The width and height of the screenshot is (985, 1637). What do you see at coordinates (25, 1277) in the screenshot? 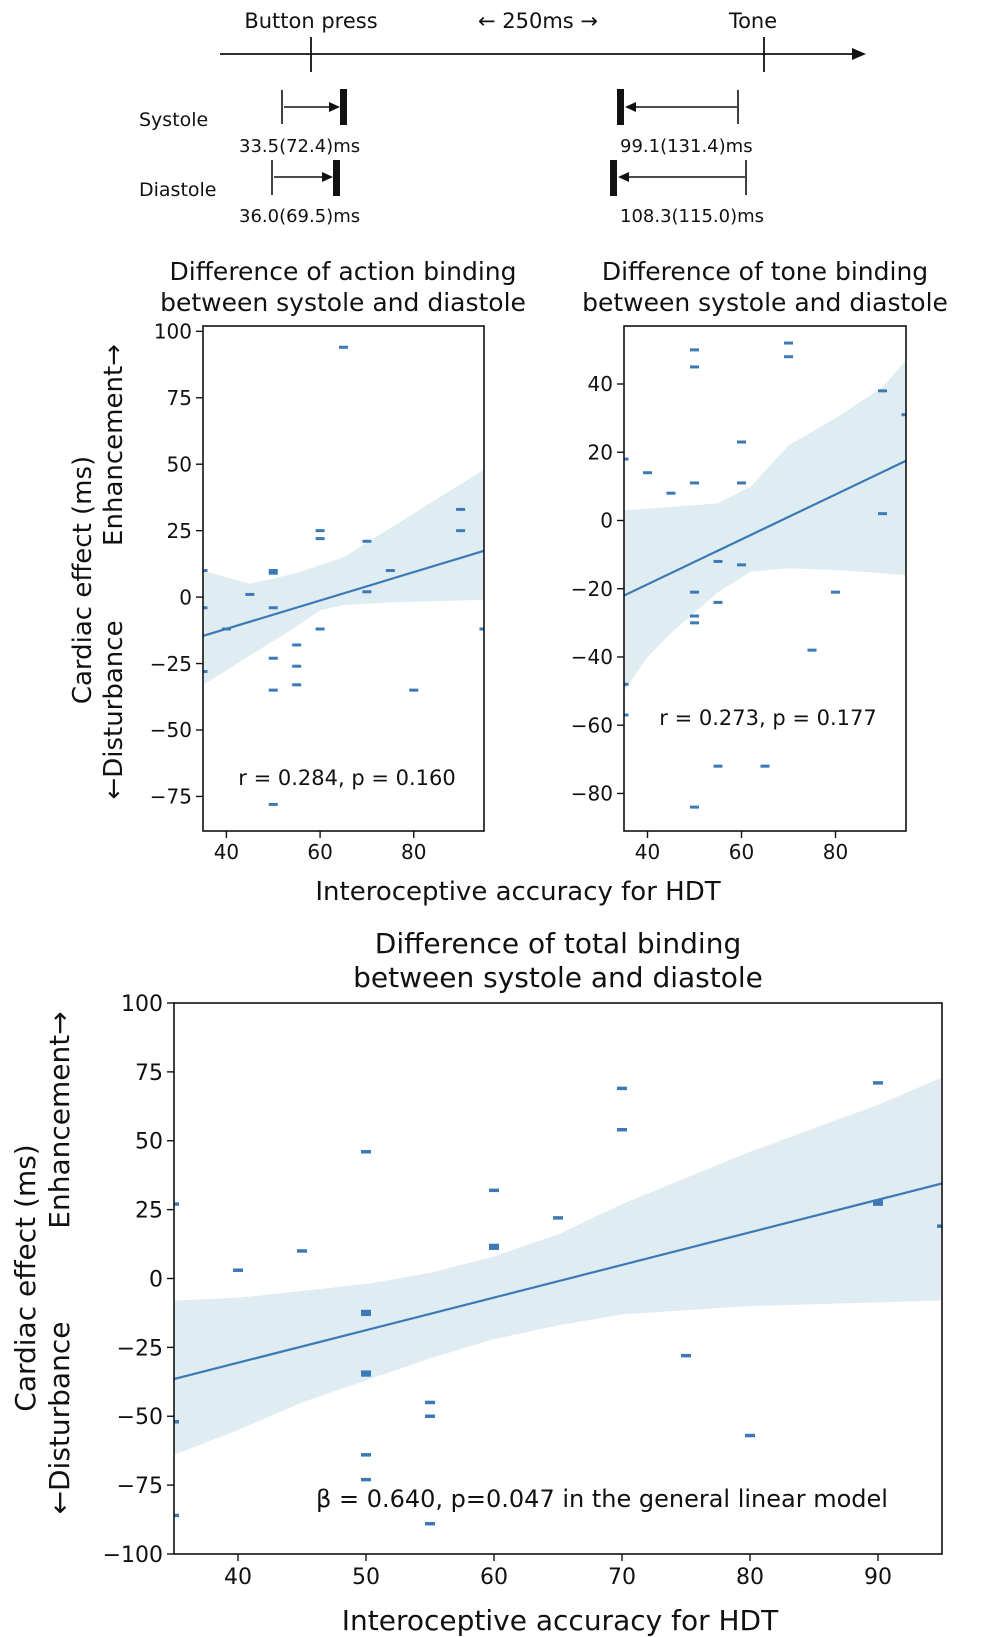
I see `ylabel-bottom-line1: Cardiac effect (ms)` at bounding box center [25, 1277].